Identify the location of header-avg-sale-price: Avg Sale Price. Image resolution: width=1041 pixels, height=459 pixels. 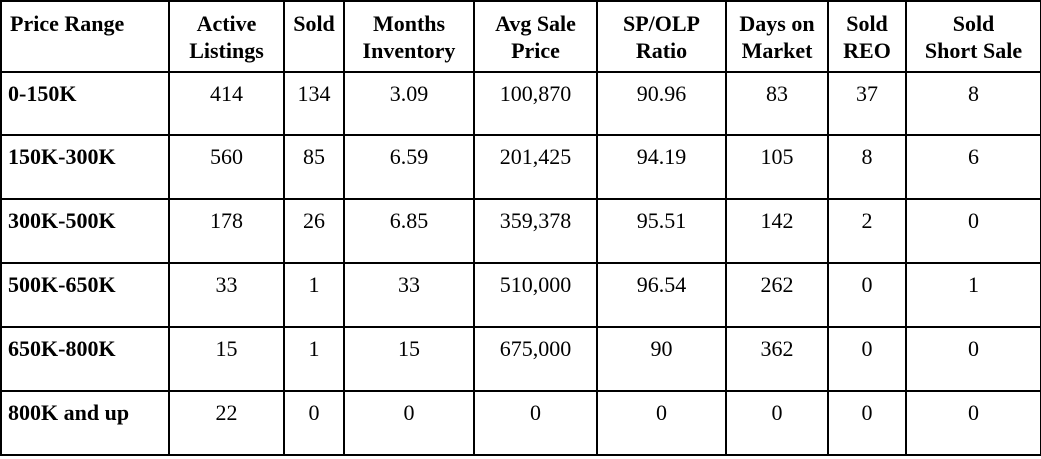
(535, 36).